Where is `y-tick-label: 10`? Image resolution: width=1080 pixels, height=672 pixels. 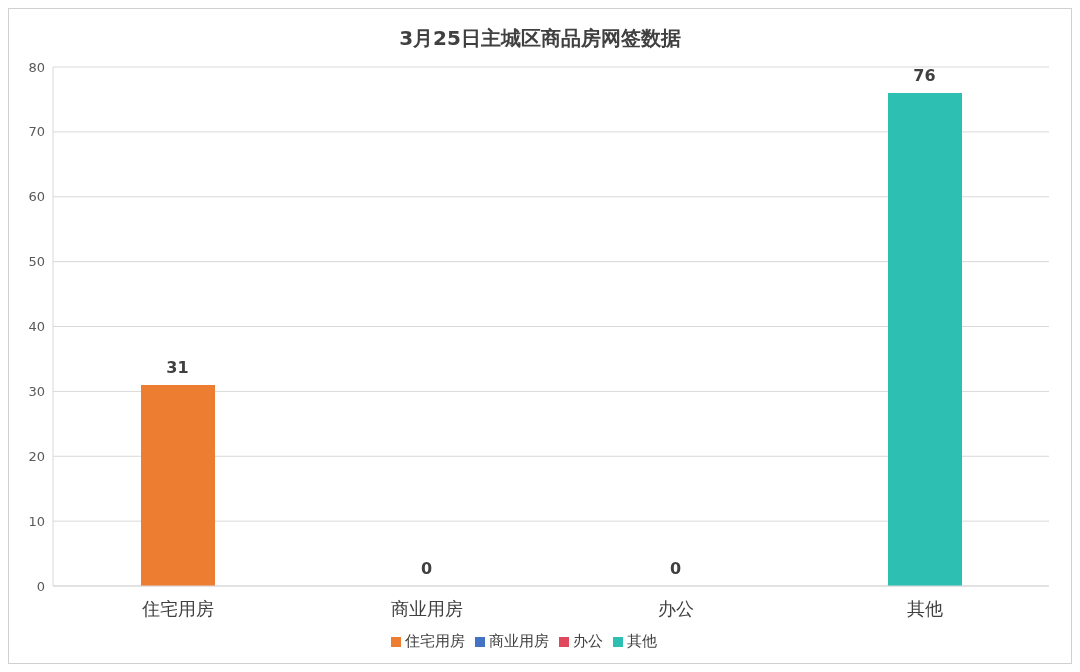
y-tick-label: 10 is located at coordinates (36, 521).